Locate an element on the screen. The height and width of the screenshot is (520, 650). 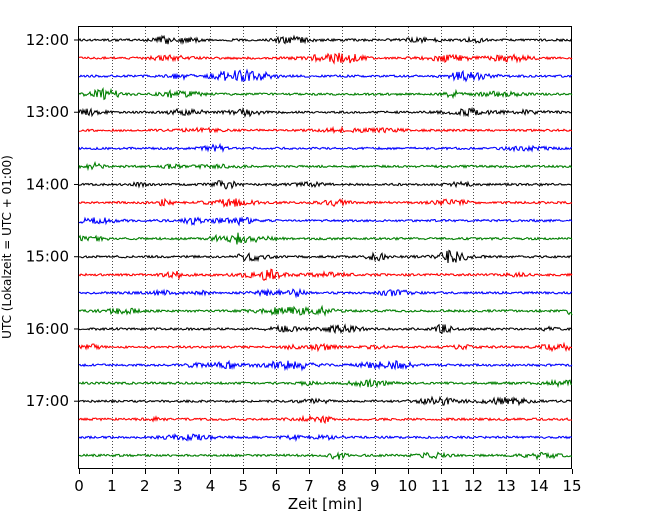
y-tick-label: 15:00 is located at coordinates (47, 257).